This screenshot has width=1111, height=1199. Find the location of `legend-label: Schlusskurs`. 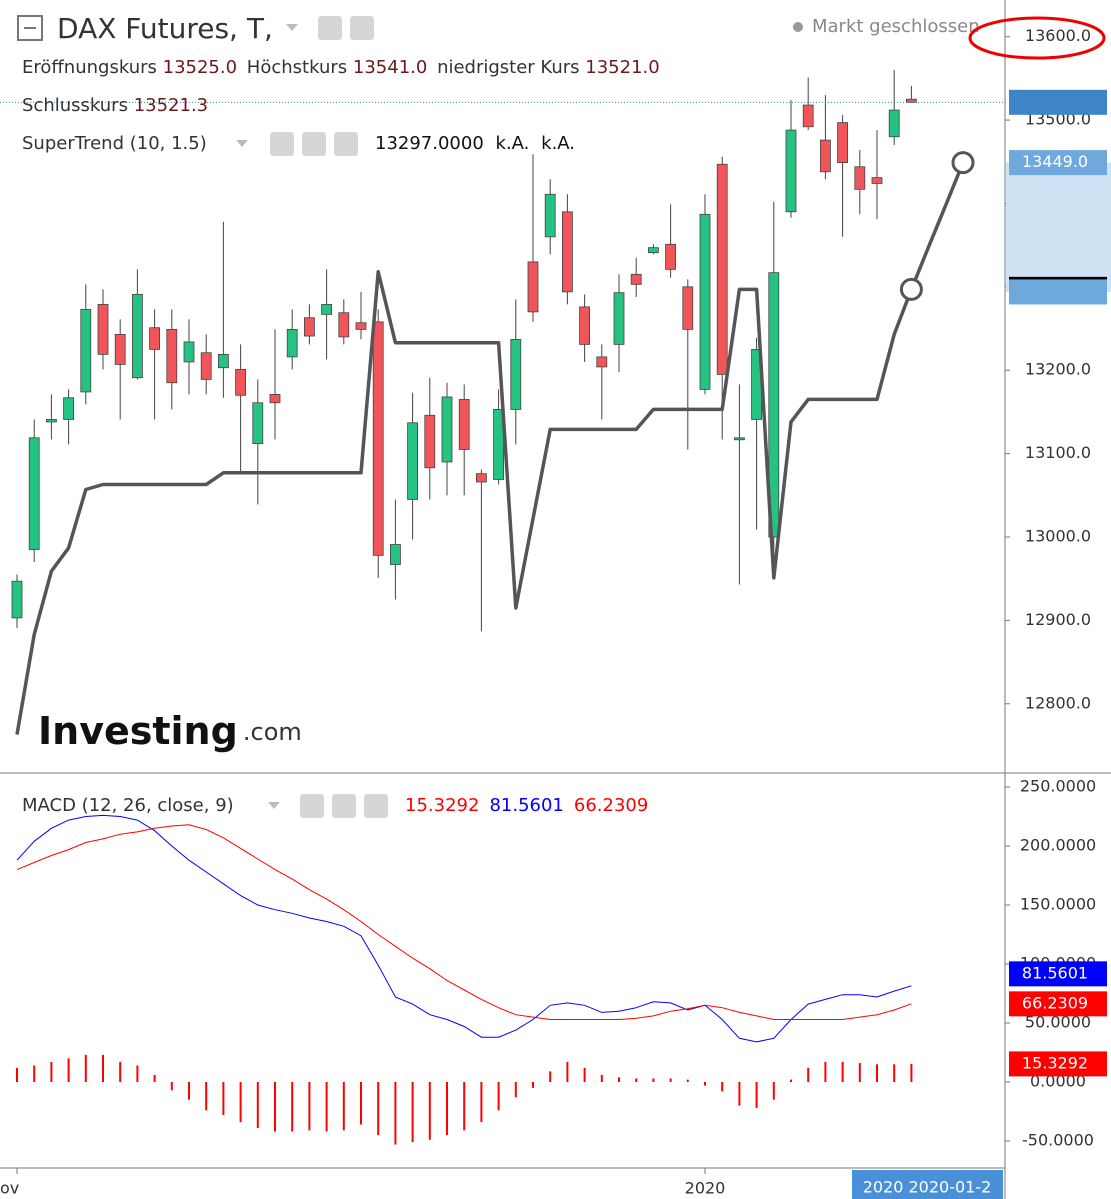

legend-label: Schlusskurs is located at coordinates (75, 105).